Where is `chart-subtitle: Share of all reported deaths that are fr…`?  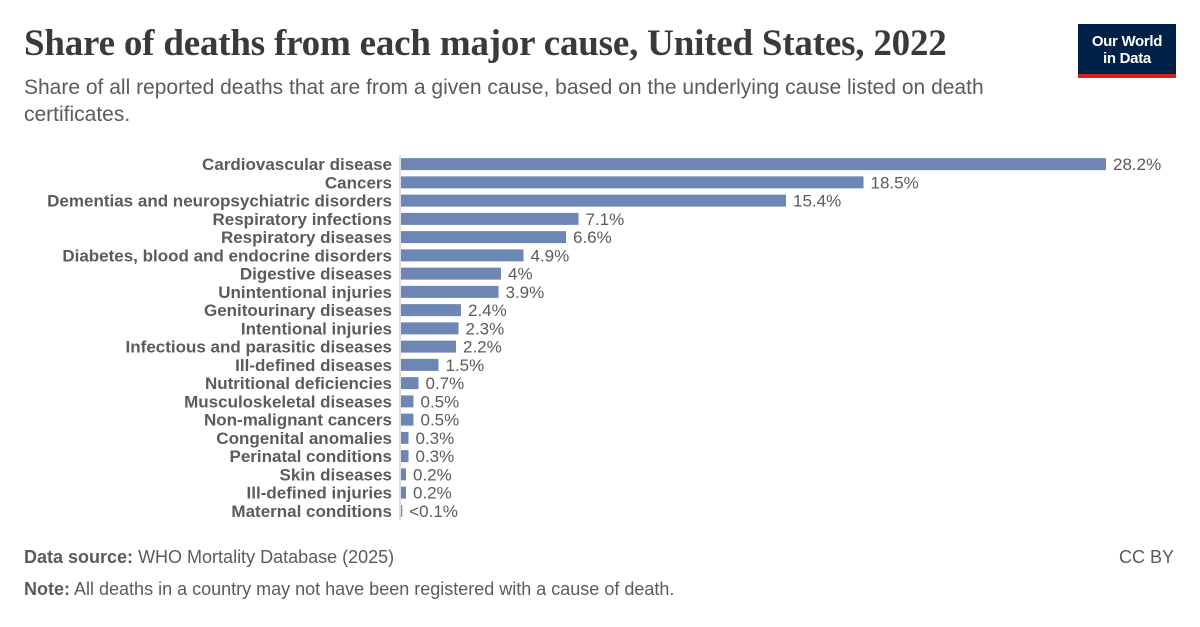 chart-subtitle: Share of all reported deaths that are fr… is located at coordinates (504, 101).